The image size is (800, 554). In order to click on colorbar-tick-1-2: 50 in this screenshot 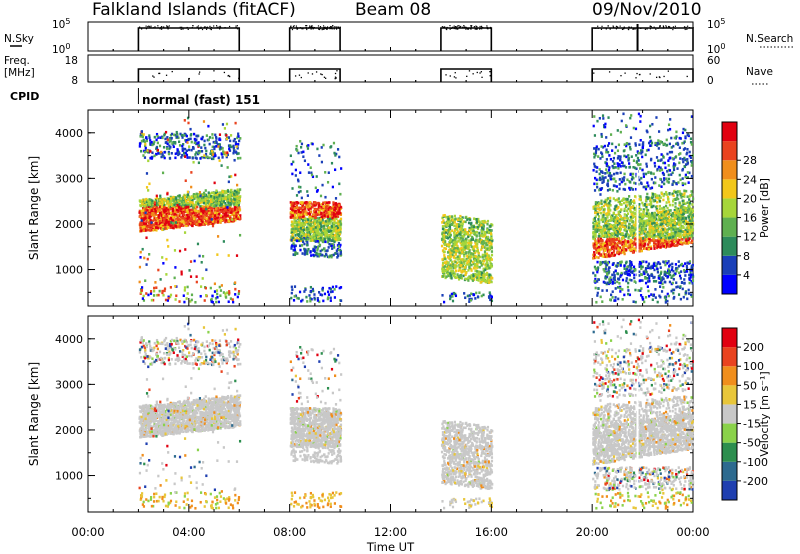, I will do `click(750, 385)`.